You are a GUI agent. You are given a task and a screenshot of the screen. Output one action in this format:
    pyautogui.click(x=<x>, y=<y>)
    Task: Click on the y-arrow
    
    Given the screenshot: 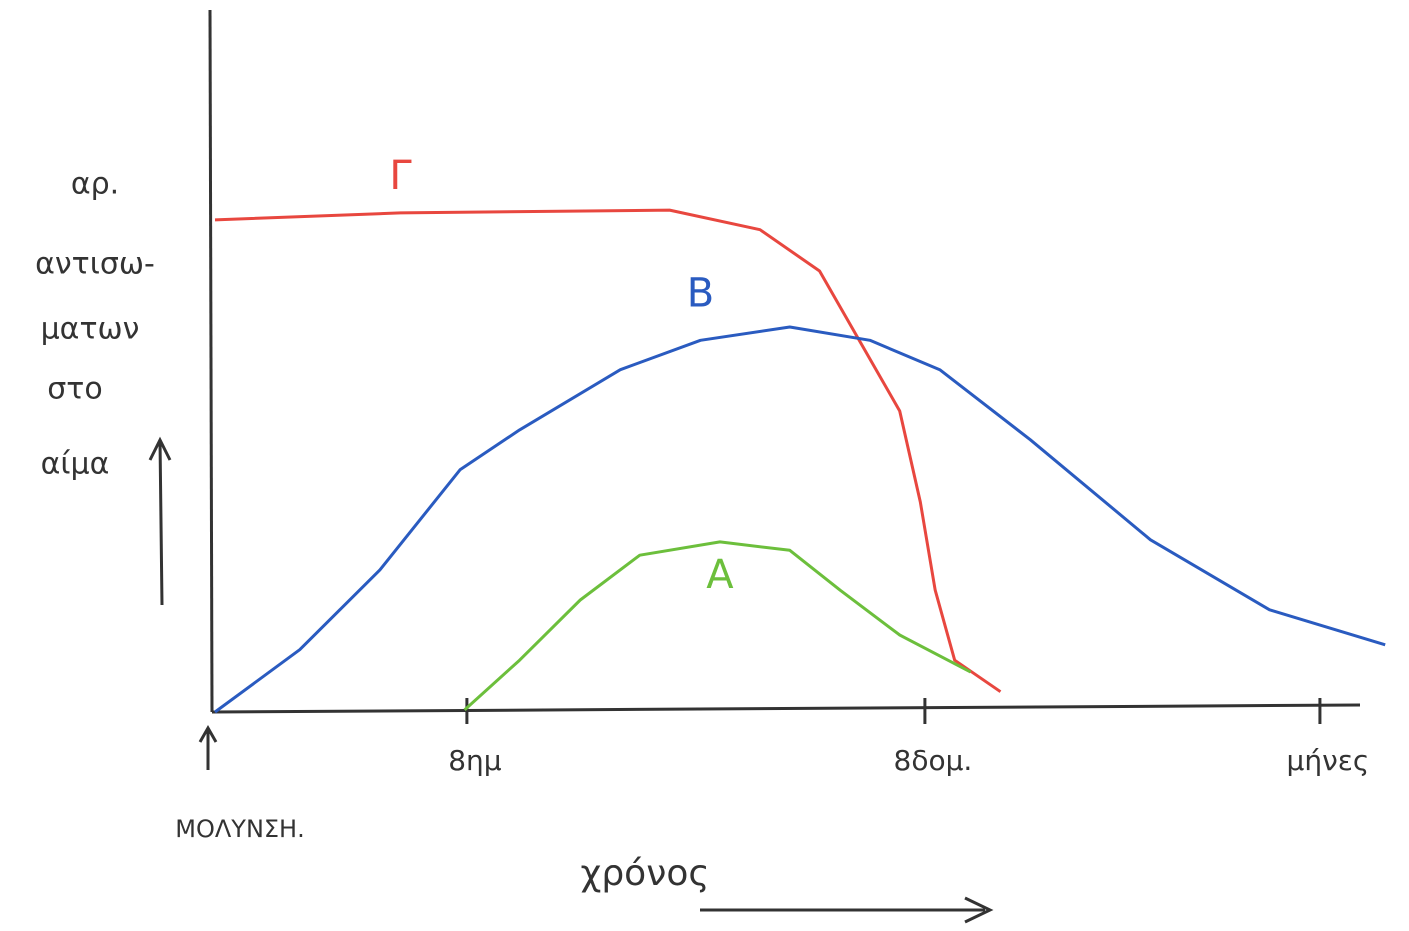 What is the action you would take?
    pyautogui.click(x=160, y=521)
    